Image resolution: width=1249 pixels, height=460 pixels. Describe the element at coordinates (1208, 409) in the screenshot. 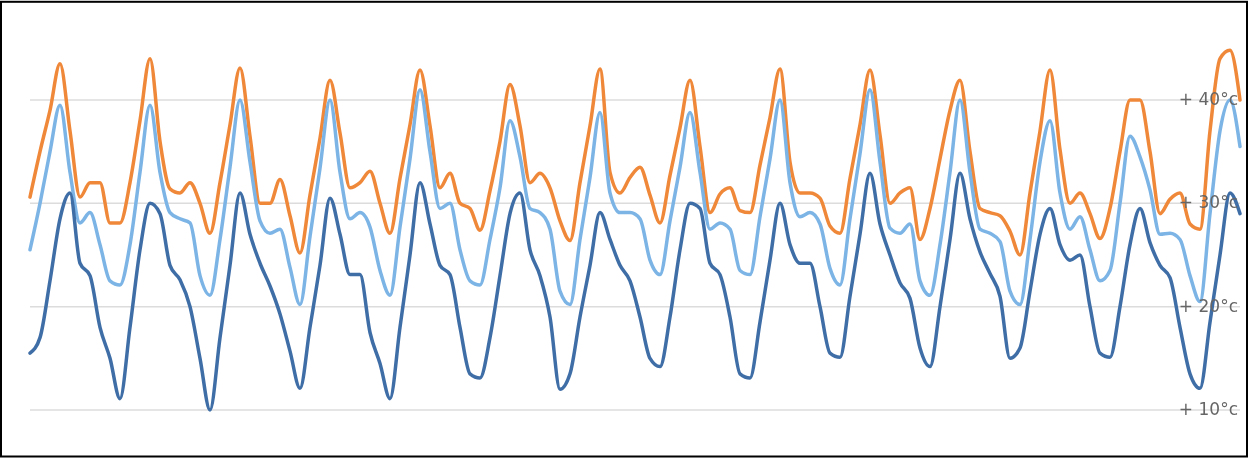

I see `y-tick-label: + 10°c` at that location.